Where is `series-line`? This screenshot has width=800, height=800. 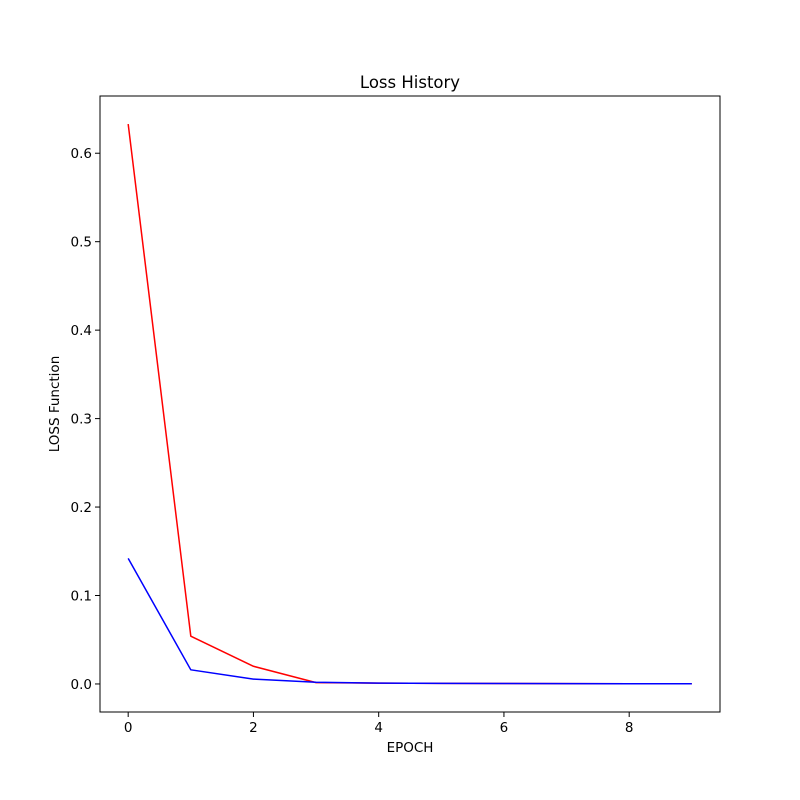
series-line is located at coordinates (409, 621).